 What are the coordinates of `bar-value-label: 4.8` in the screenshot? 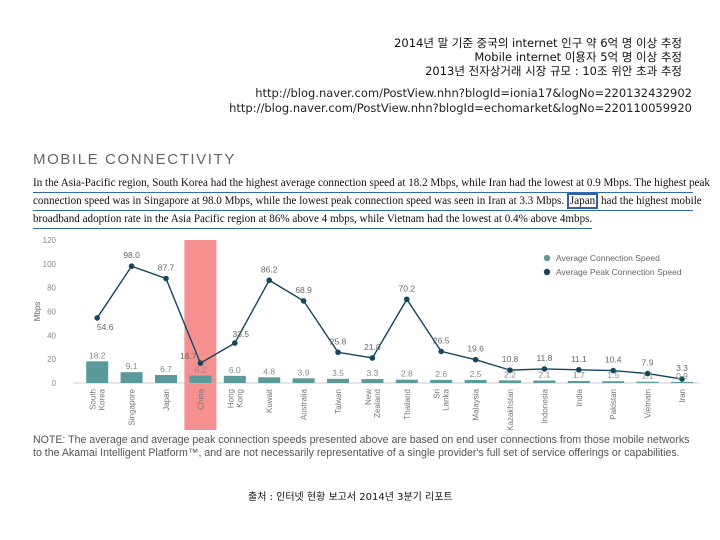 It's located at (269, 371).